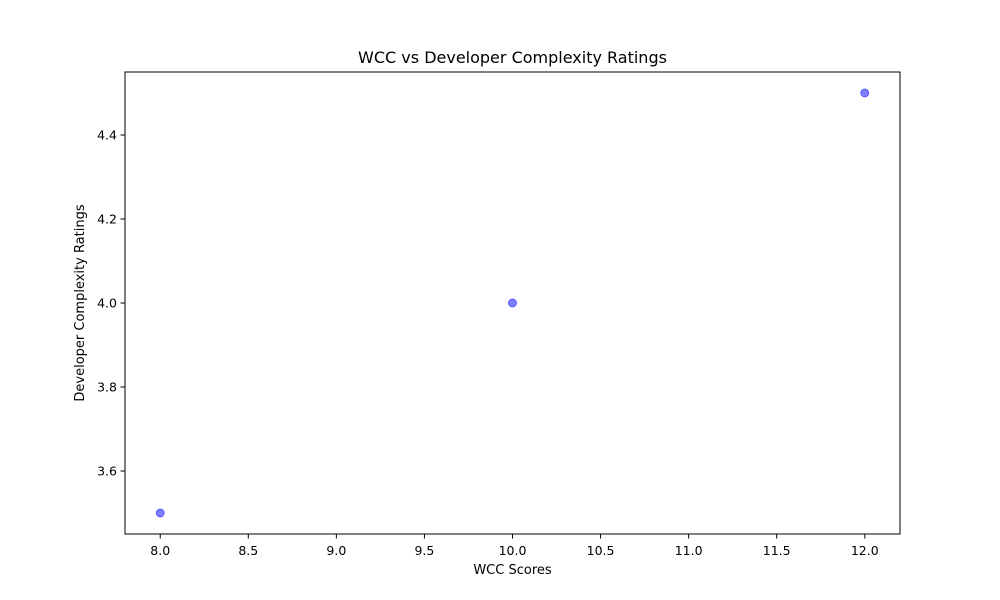 The width and height of the screenshot is (1000, 600). I want to click on x-axis-ticks: 8.0 8.5 9.0 9.5 10.0 10.5 11.0 11.5 12.0, so click(514, 546).